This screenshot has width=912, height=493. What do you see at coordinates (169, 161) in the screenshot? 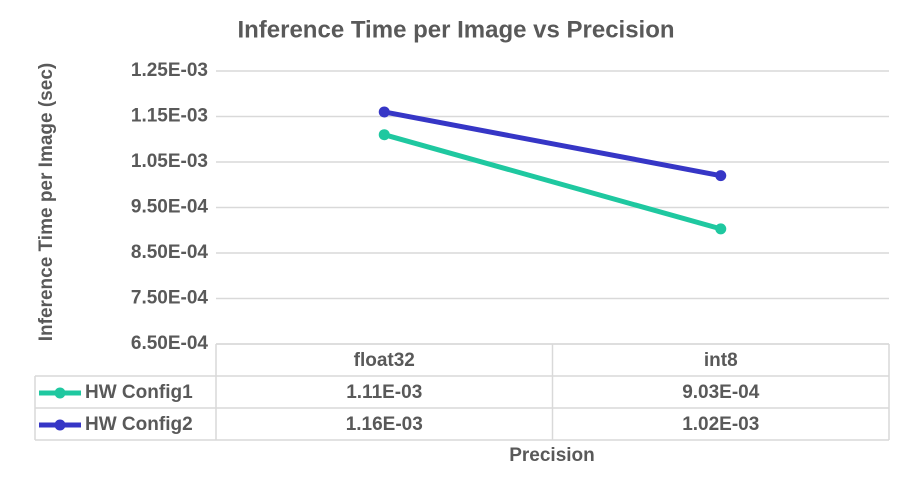
I see `y-tick-label: 1.05E-03` at bounding box center [169, 161].